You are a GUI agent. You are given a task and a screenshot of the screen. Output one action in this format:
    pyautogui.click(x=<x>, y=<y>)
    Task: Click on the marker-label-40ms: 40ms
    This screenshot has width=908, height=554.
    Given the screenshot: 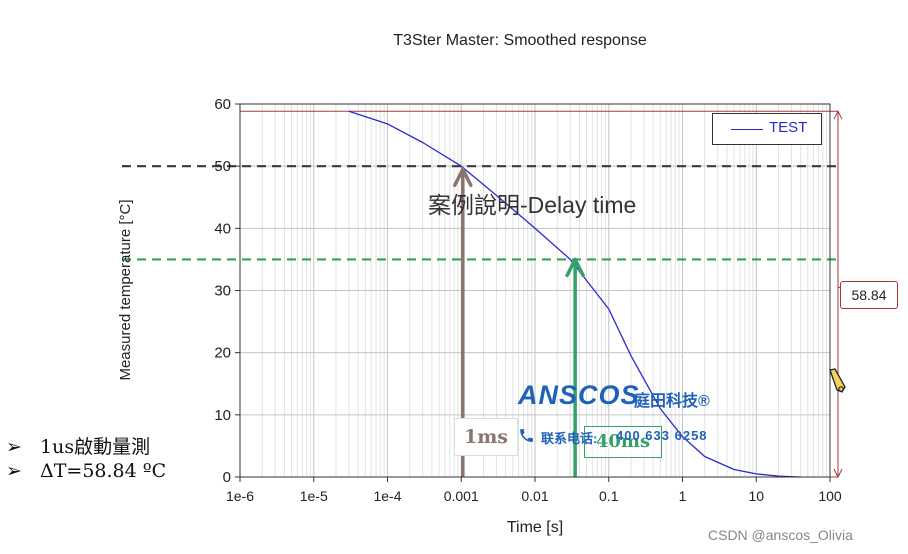 What is the action you would take?
    pyautogui.click(x=623, y=442)
    